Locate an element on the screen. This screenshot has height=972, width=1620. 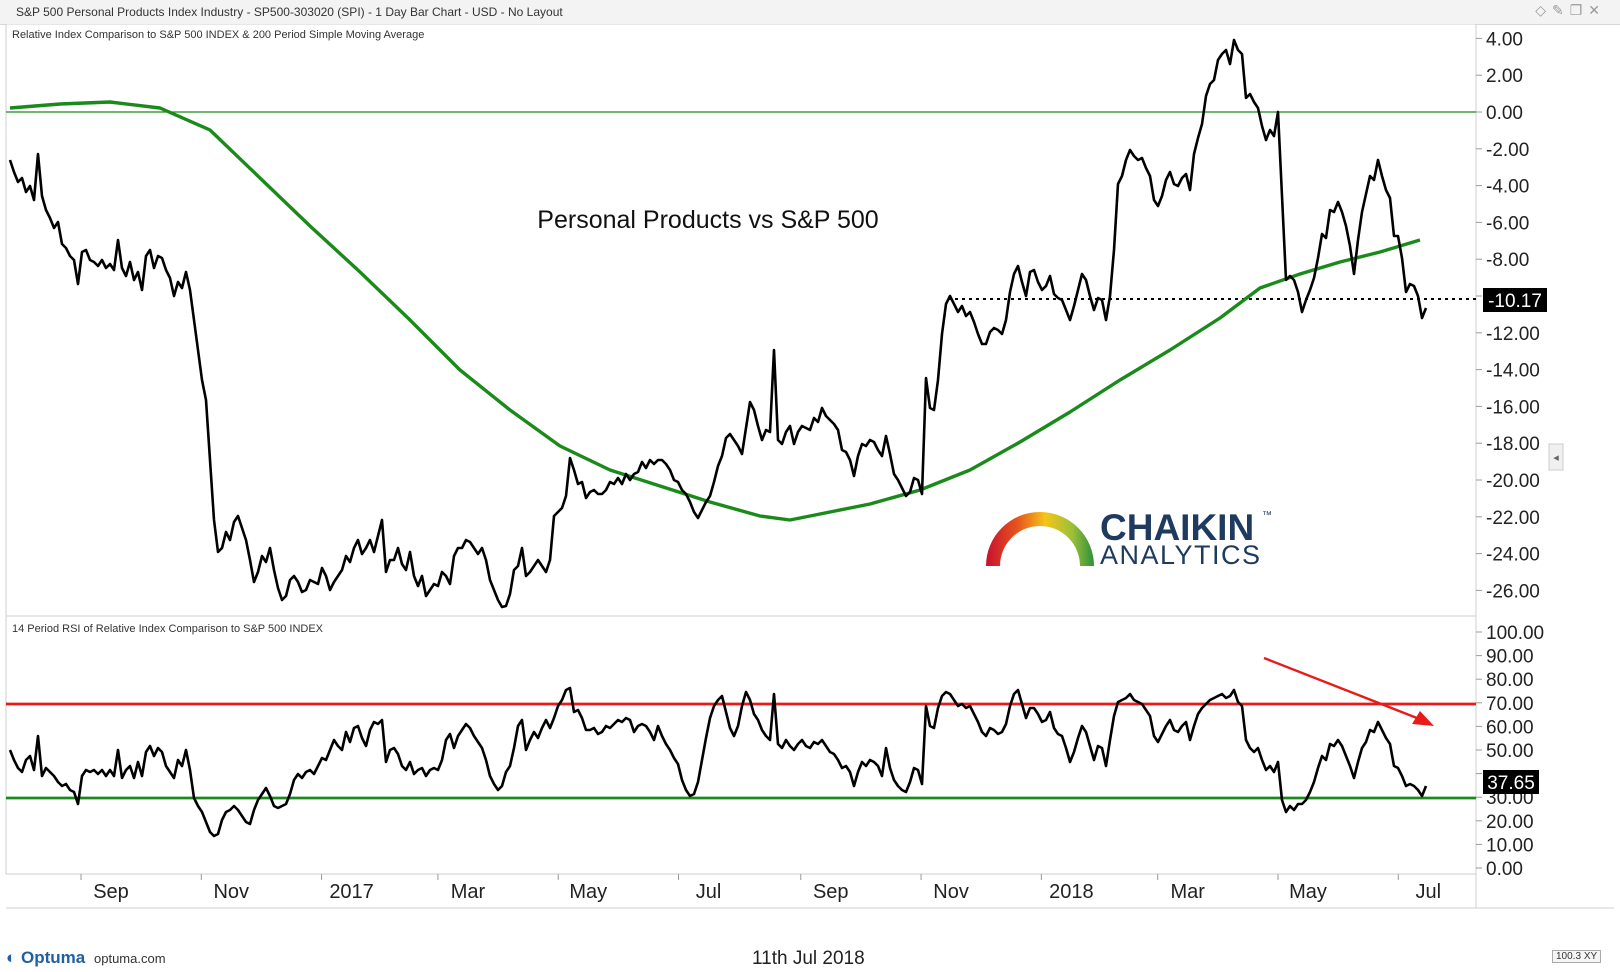
rsi-tick-label: 50.00 is located at coordinates (1510, 751).